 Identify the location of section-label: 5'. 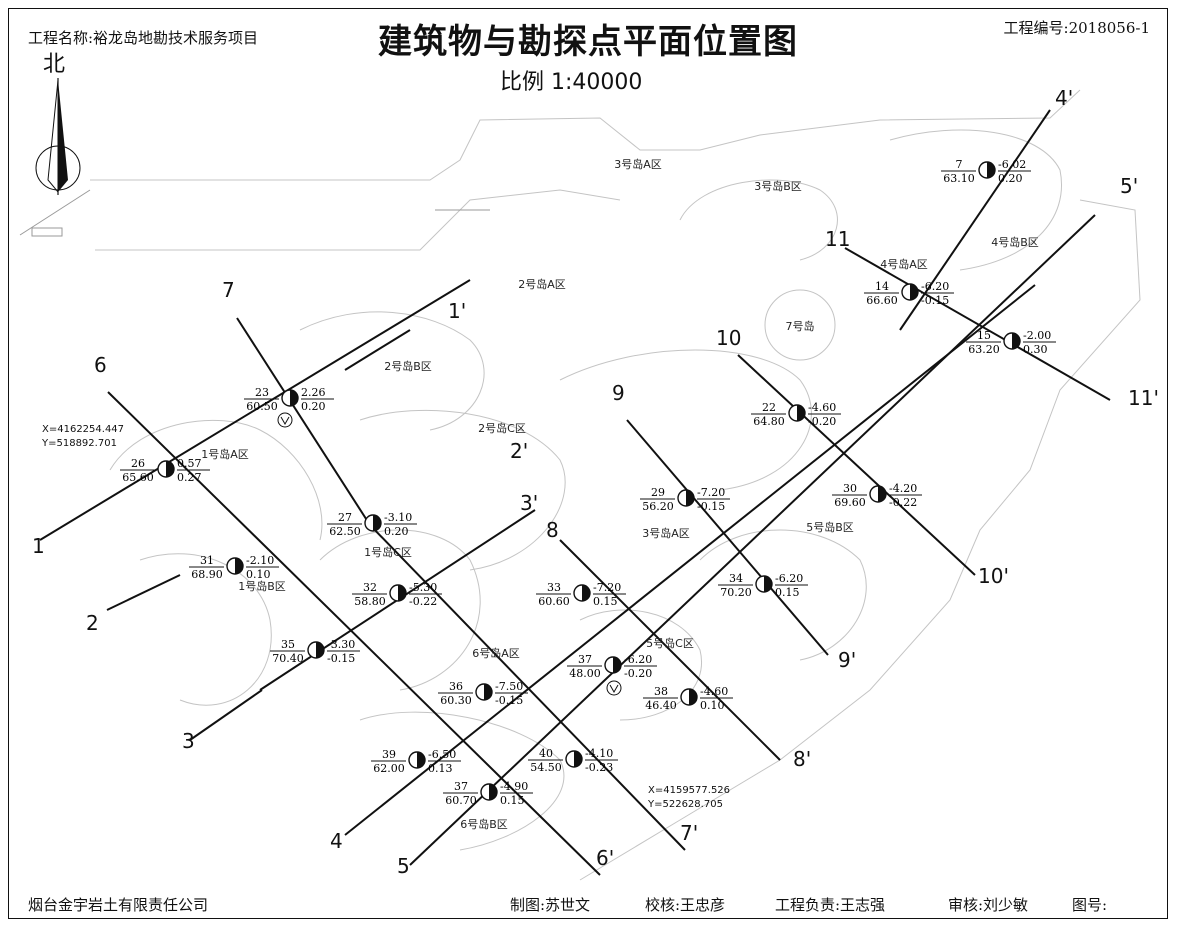
(1129, 186).